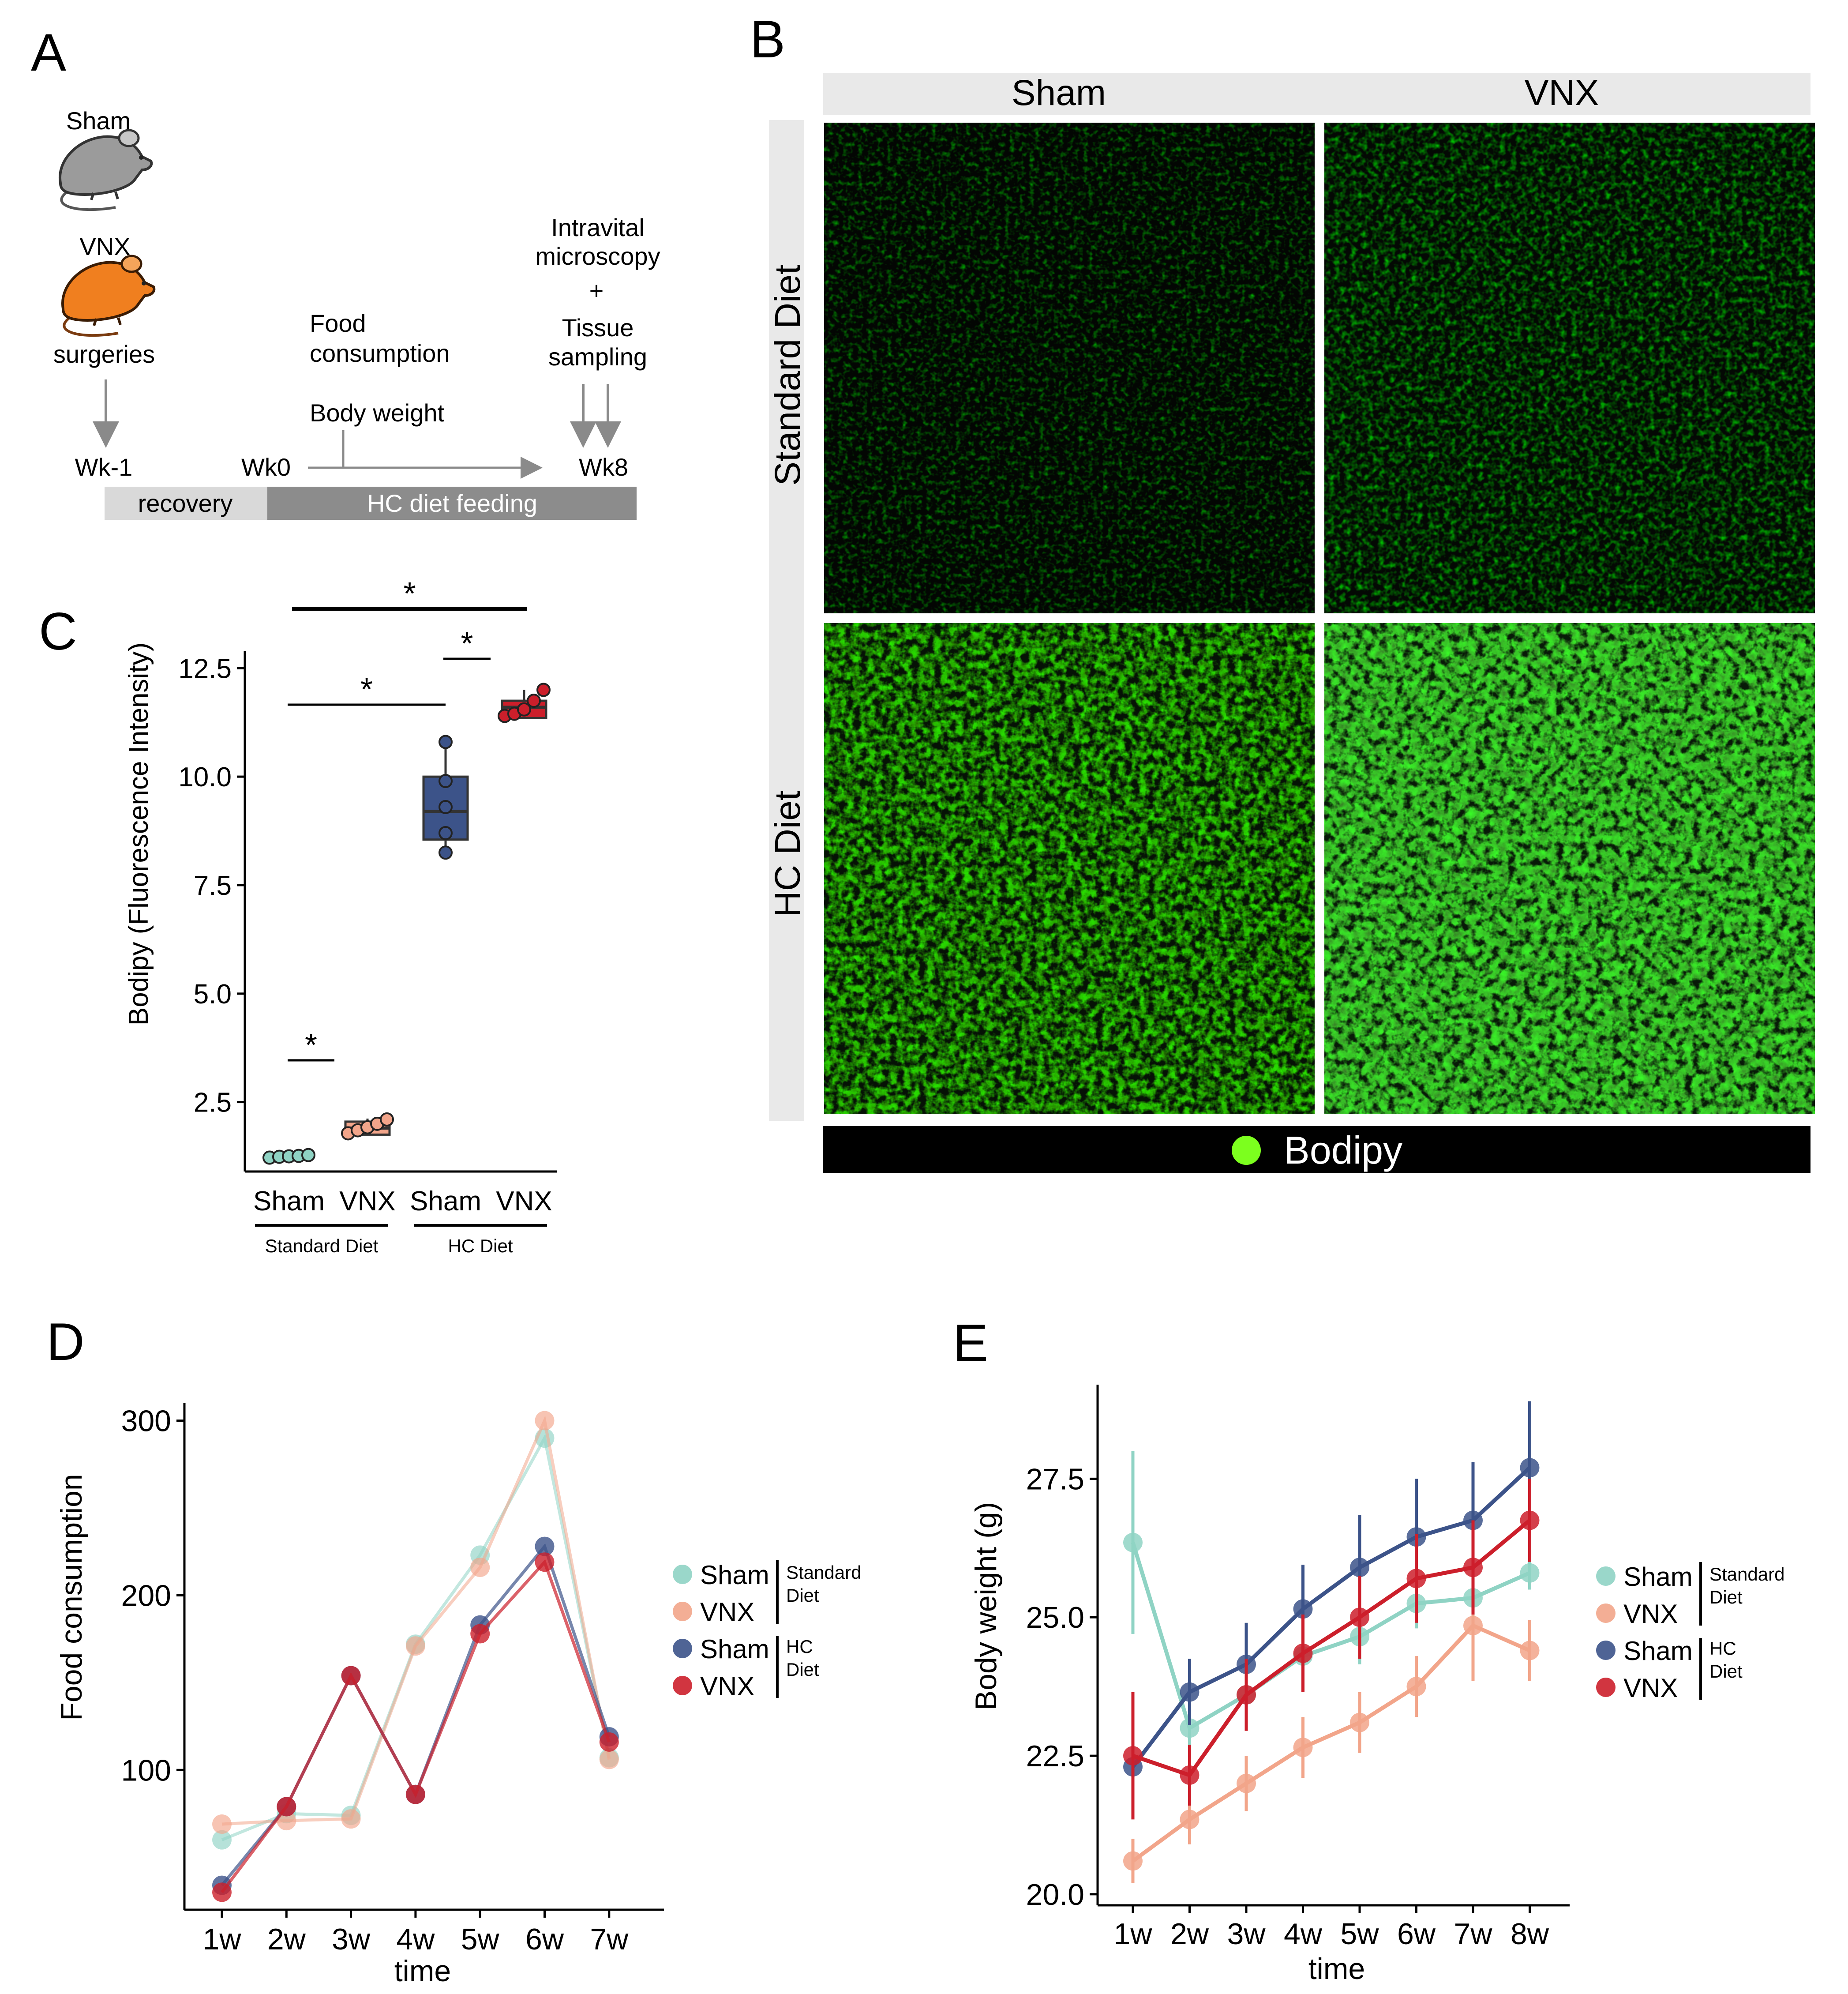 The width and height of the screenshot is (1848, 1994). I want to click on panel-e-xlabel: time, so click(1336, 1969).